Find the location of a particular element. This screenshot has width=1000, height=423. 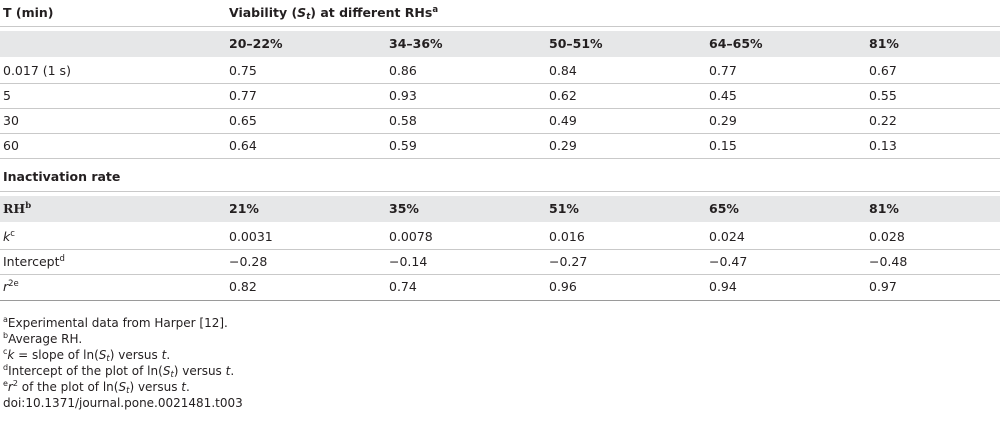

value-cell: 0.0078 is located at coordinates (411, 236).